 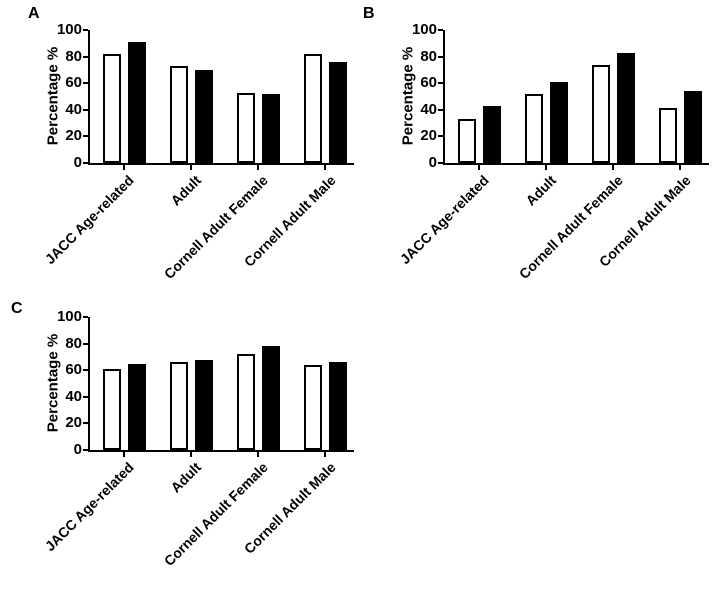 I want to click on panel-a-label: A, so click(x=34, y=13).